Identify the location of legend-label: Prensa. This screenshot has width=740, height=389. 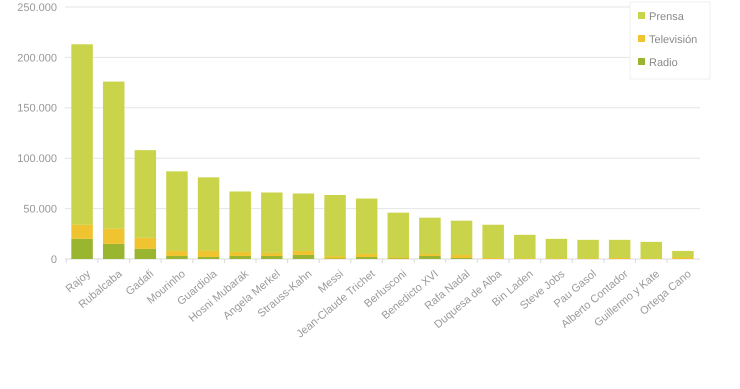
(667, 16).